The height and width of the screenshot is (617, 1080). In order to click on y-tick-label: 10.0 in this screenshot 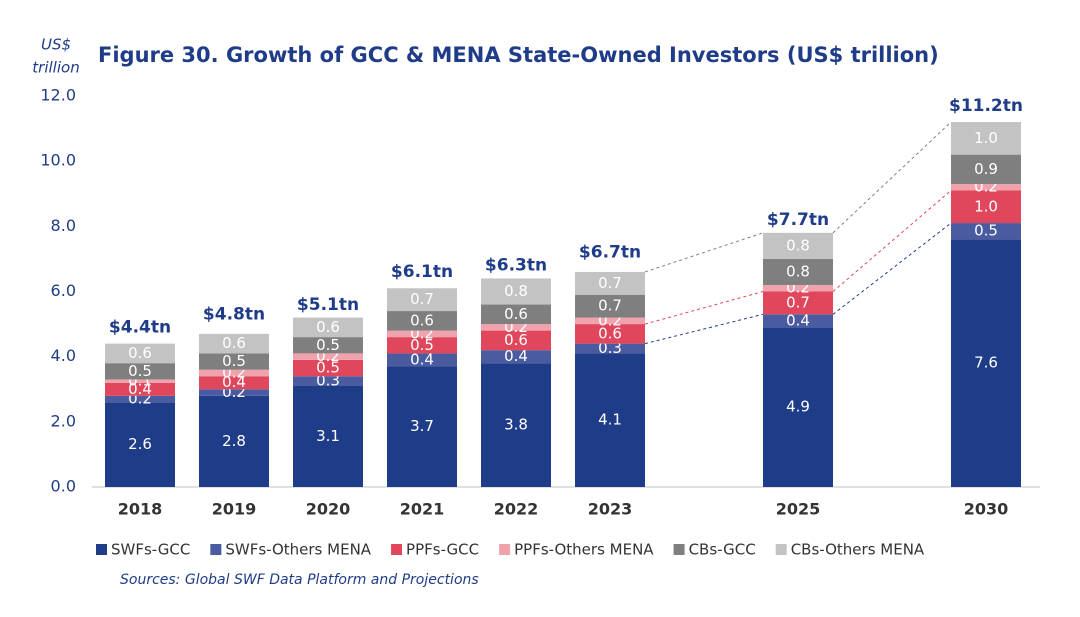, I will do `click(58, 160)`.